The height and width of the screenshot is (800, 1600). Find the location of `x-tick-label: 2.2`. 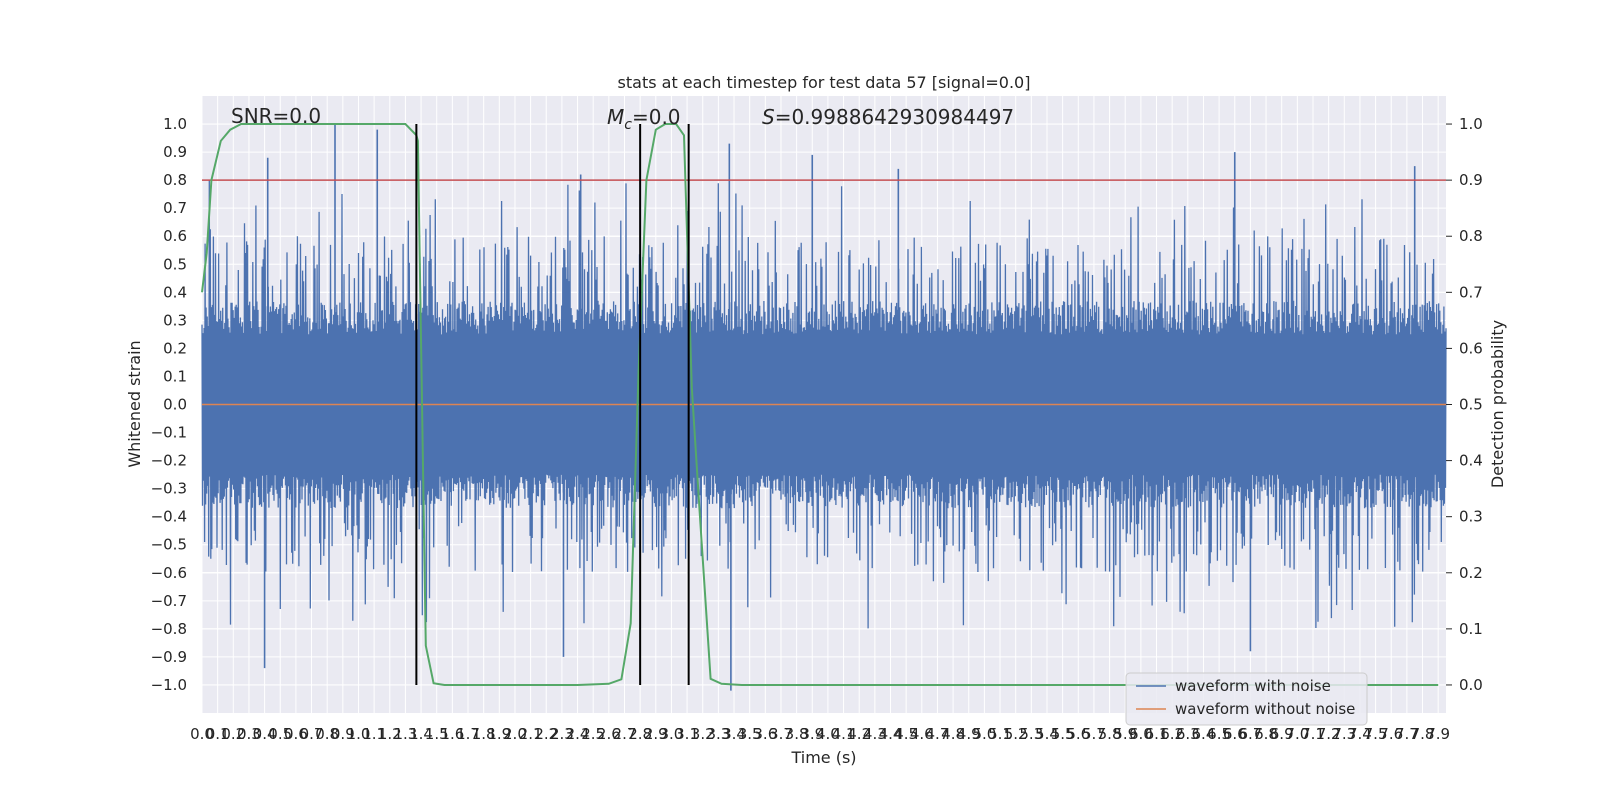

x-tick-label: 2.2 is located at coordinates (546, 734).